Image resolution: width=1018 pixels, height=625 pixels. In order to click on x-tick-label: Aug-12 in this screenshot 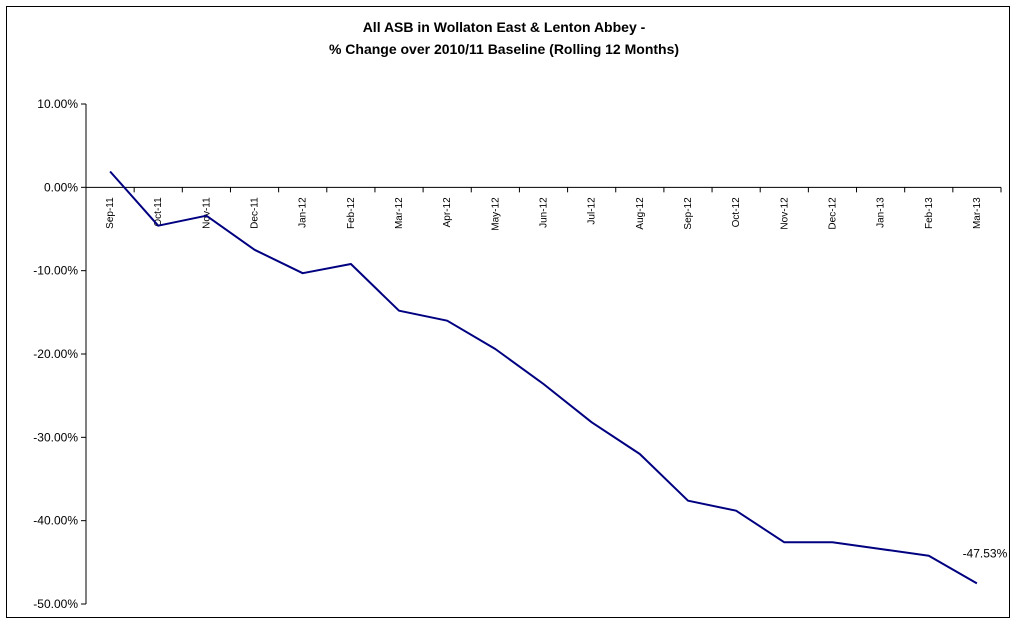, I will do `click(640, 213)`.